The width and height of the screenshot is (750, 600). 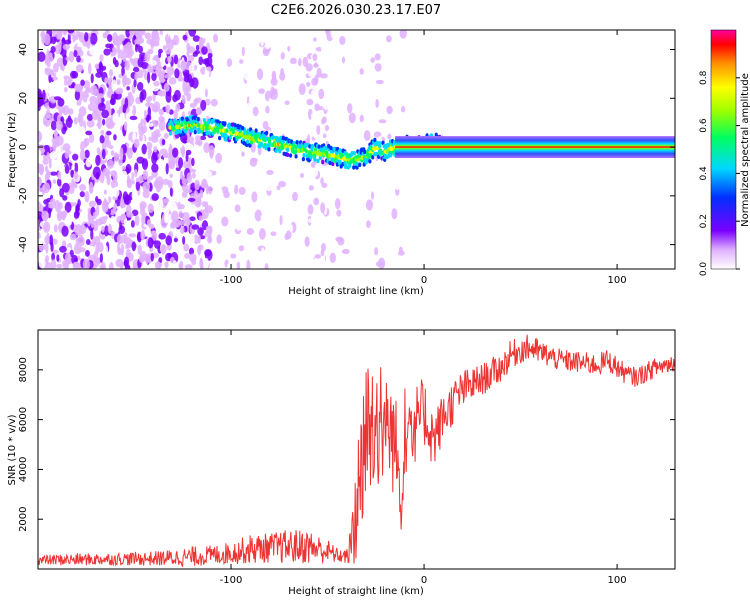 What do you see at coordinates (723, 149) in the screenshot?
I see `colorbar-gradient` at bounding box center [723, 149].